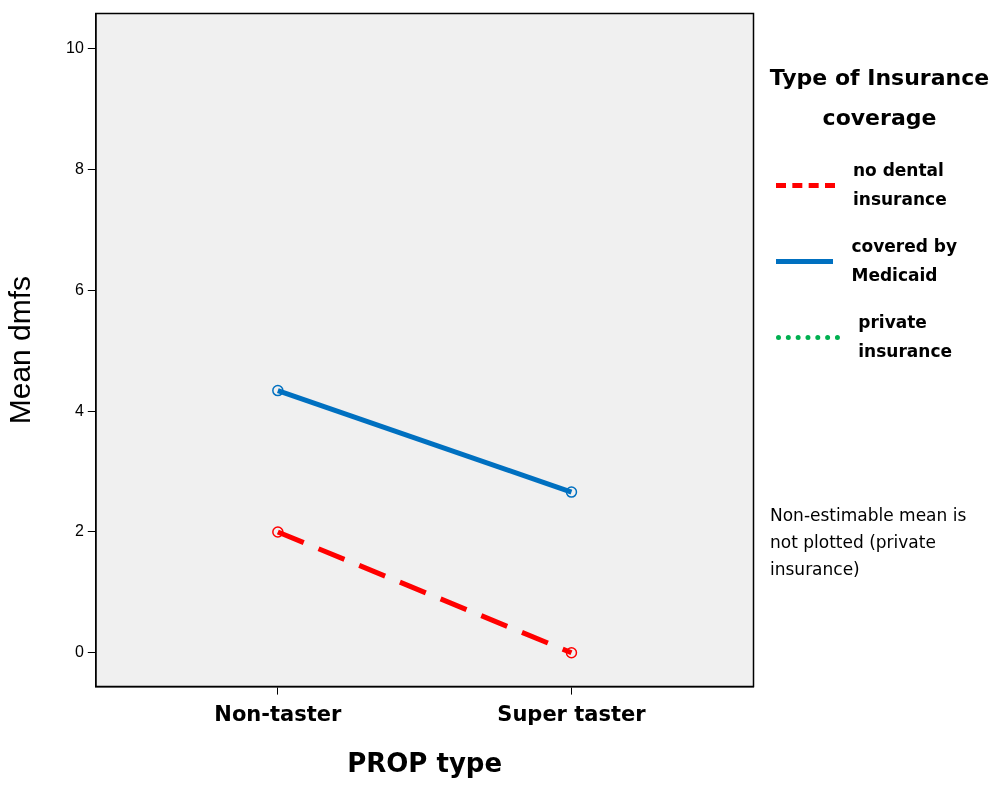  I want to click on legend-label: covered by Medicaid, so click(905, 261).